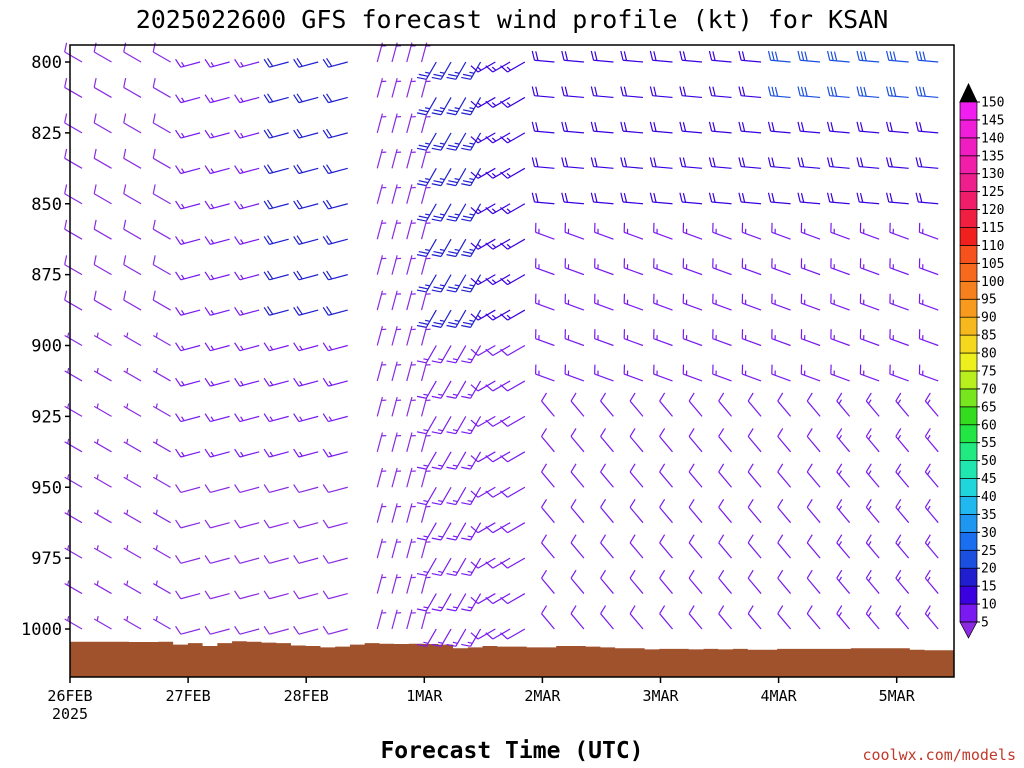 The width and height of the screenshot is (1024, 768). I want to click on y-axis: 800 825 850 875 900 925 950 975 1000, so click(45, 346).